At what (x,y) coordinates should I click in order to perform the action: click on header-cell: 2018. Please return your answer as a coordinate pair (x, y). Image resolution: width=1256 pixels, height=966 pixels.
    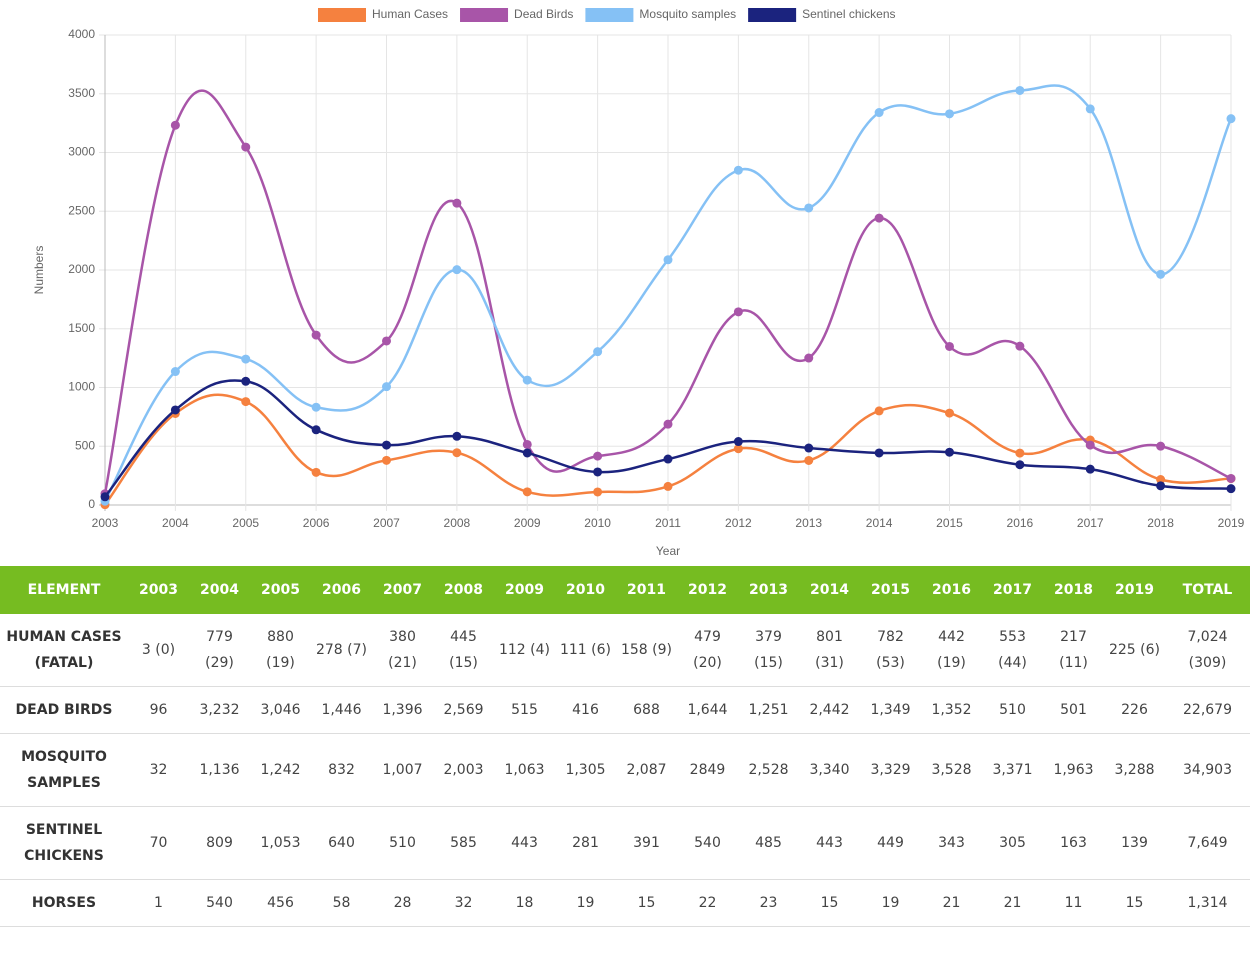
    Looking at the image, I should click on (1073, 590).